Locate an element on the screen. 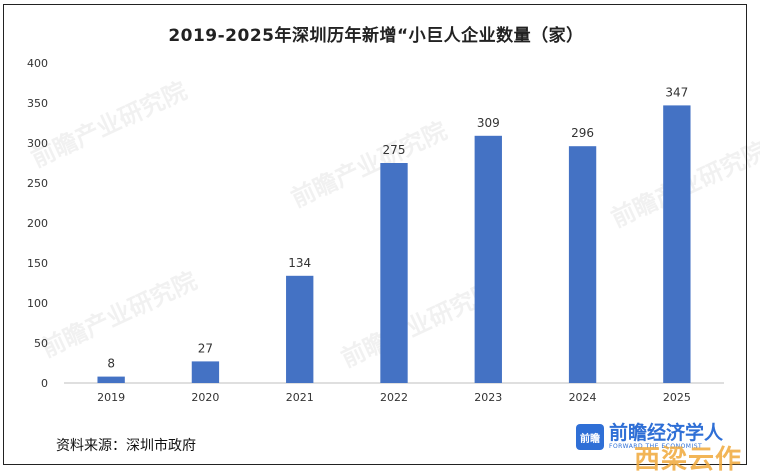 This screenshot has height=476, width=760. x-tick-label-2023: 2023 is located at coordinates (488, 397).